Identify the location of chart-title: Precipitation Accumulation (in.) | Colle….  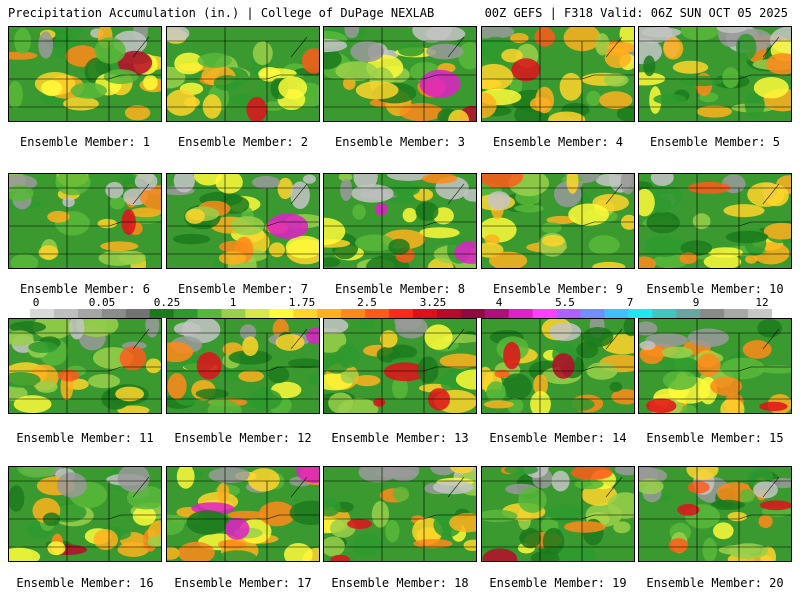
(221, 13).